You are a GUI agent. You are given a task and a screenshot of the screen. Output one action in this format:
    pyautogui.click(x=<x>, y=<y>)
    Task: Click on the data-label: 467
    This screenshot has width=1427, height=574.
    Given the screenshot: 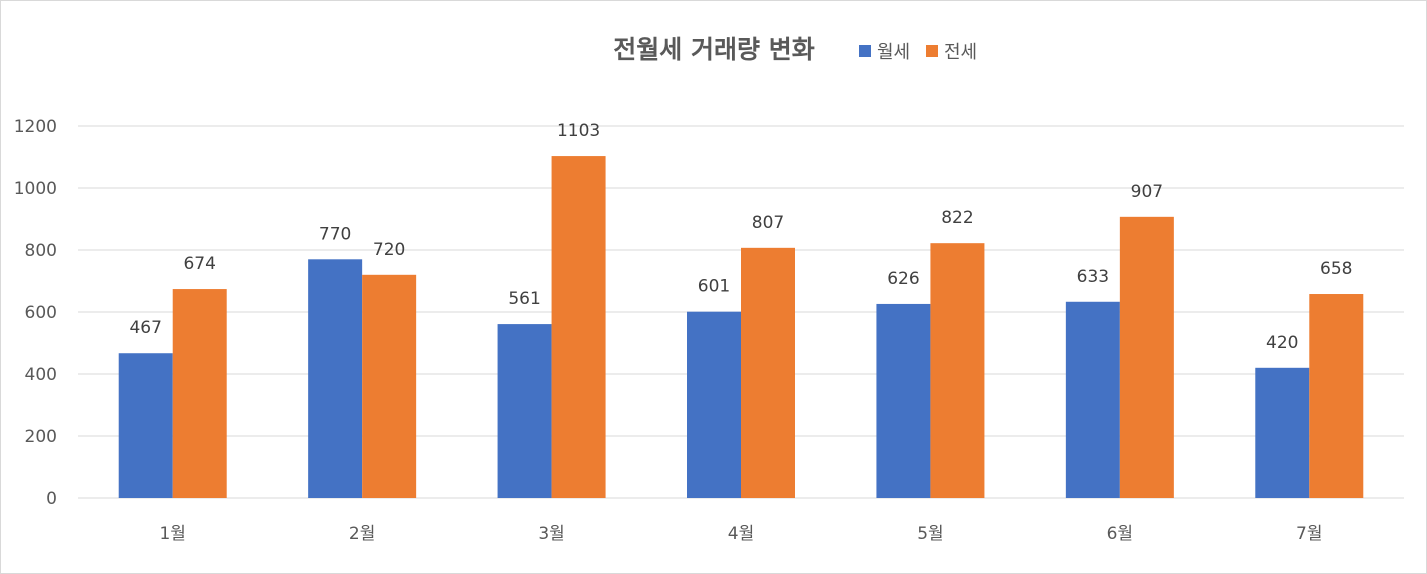 What is the action you would take?
    pyautogui.click(x=145, y=328)
    